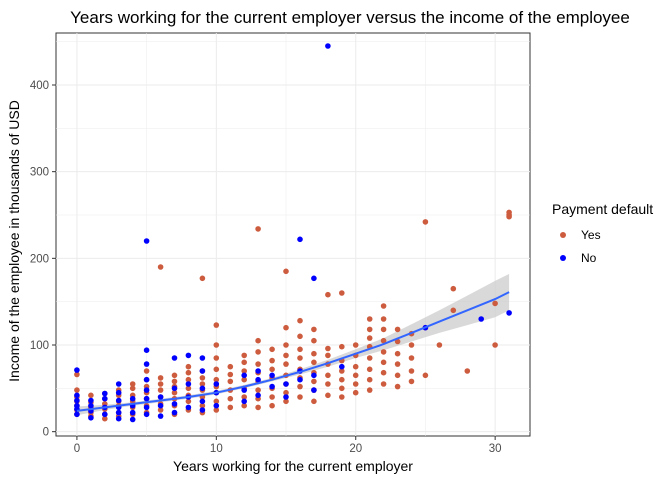 The image size is (672, 480). Describe the element at coordinates (39, 346) in the screenshot. I see `y-tick-label: 100` at that location.